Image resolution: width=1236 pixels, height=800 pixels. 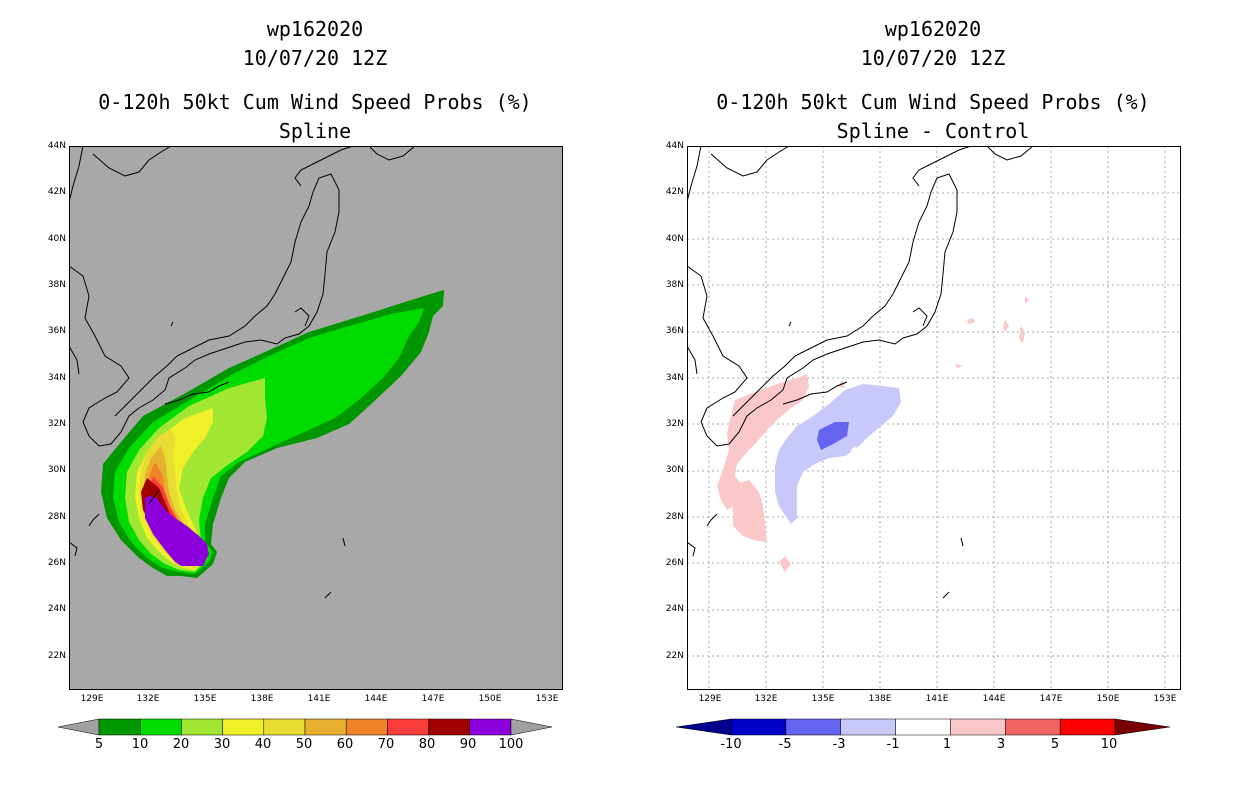 I want to click on left-cb-label: 70, so click(x=386, y=744).